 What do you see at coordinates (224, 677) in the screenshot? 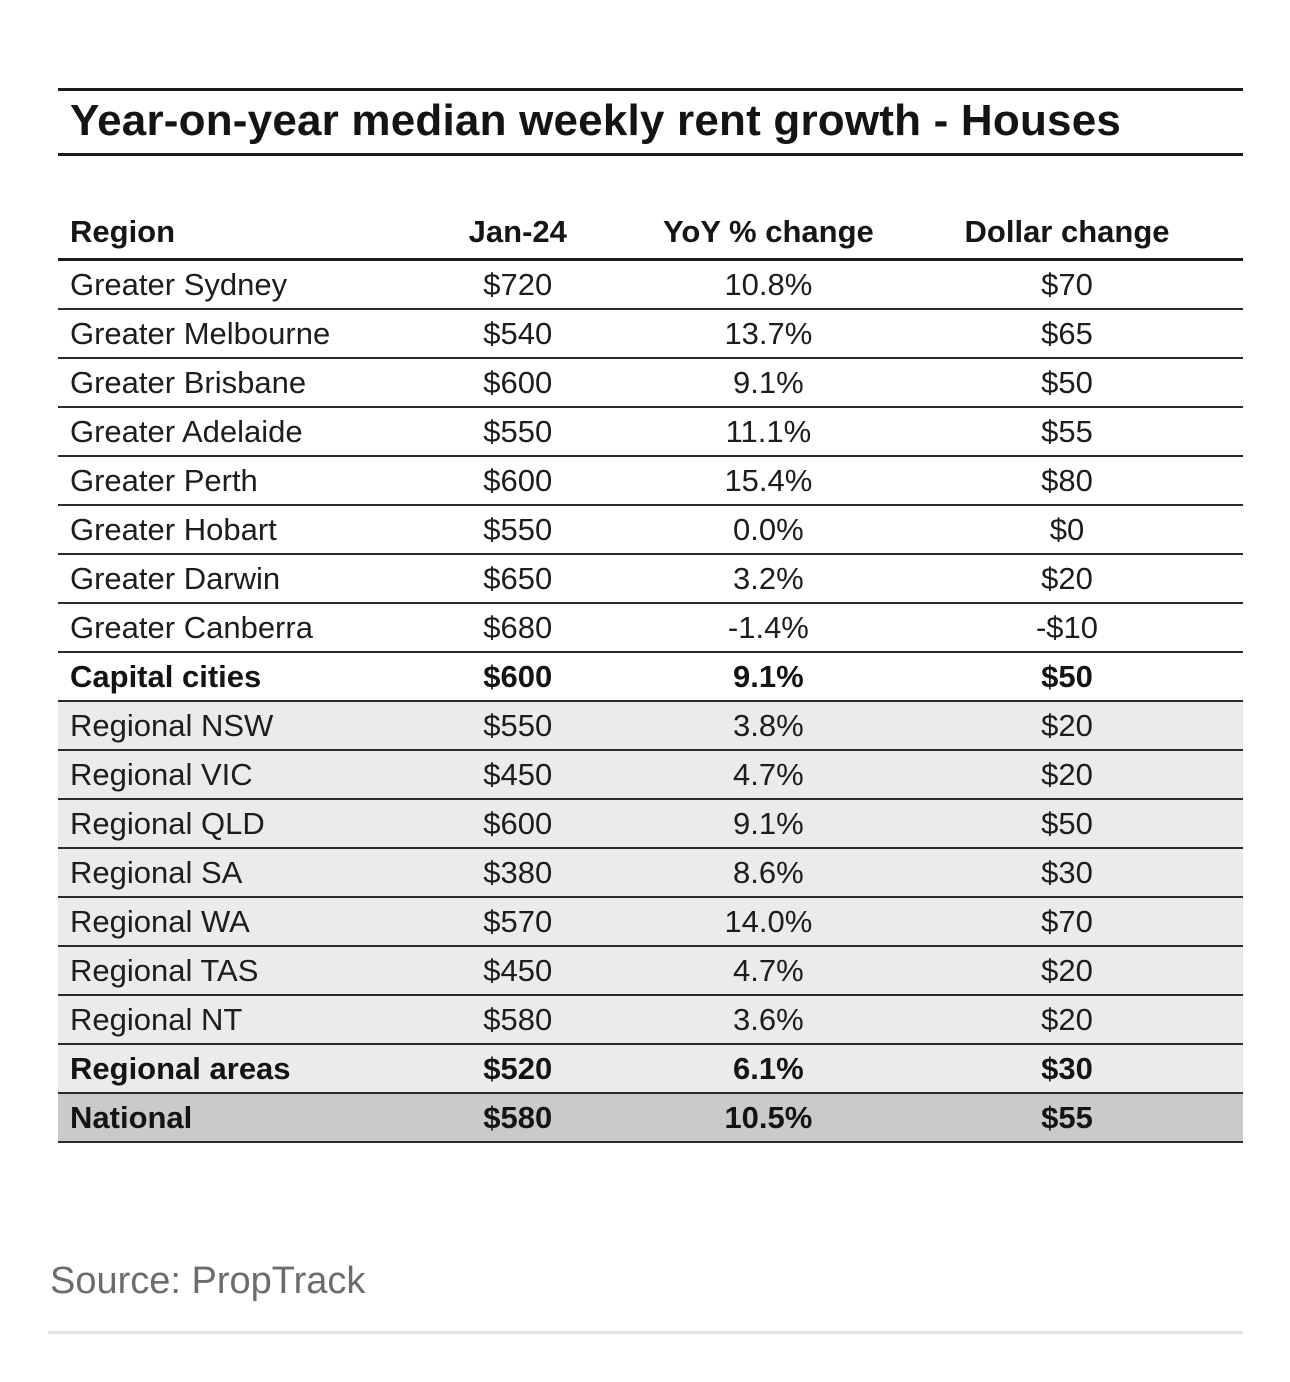
I see `region-cell: Capital cities` at bounding box center [224, 677].